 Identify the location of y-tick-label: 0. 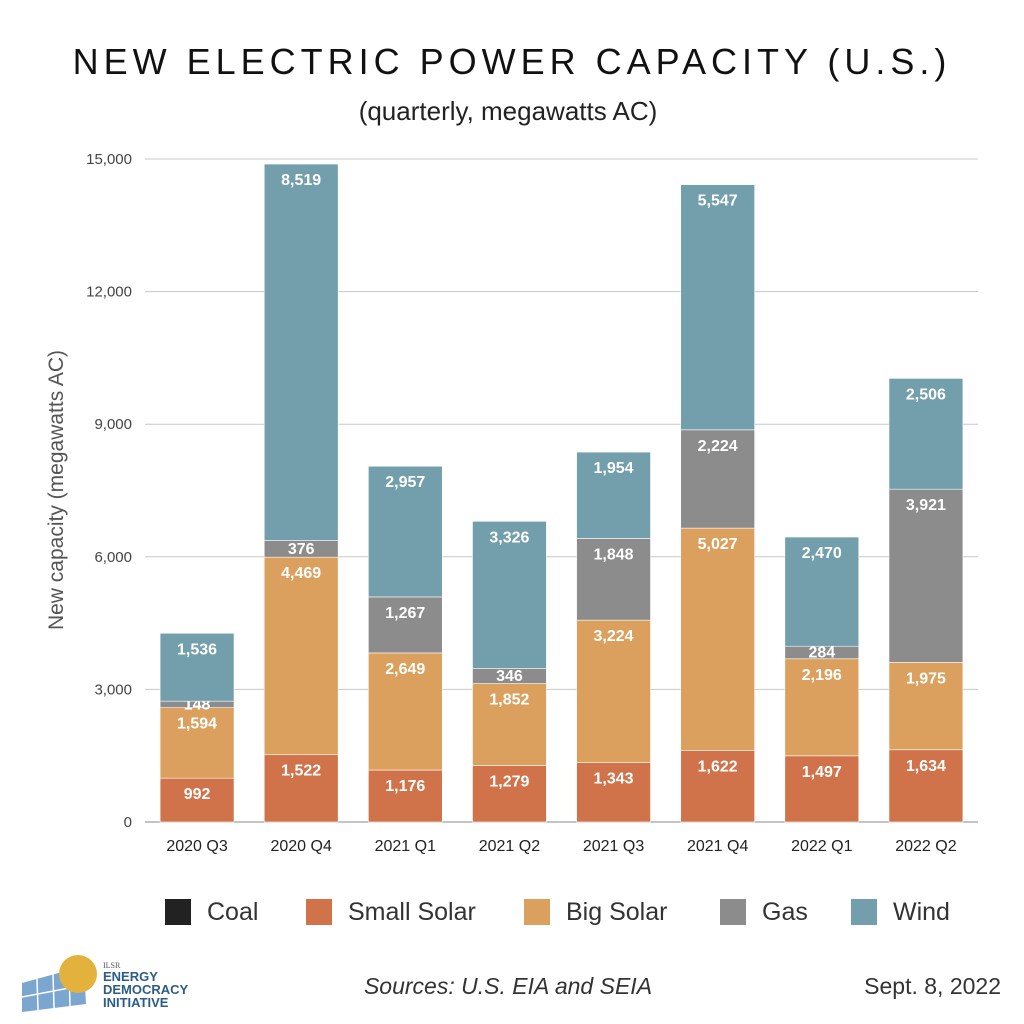
(128, 822).